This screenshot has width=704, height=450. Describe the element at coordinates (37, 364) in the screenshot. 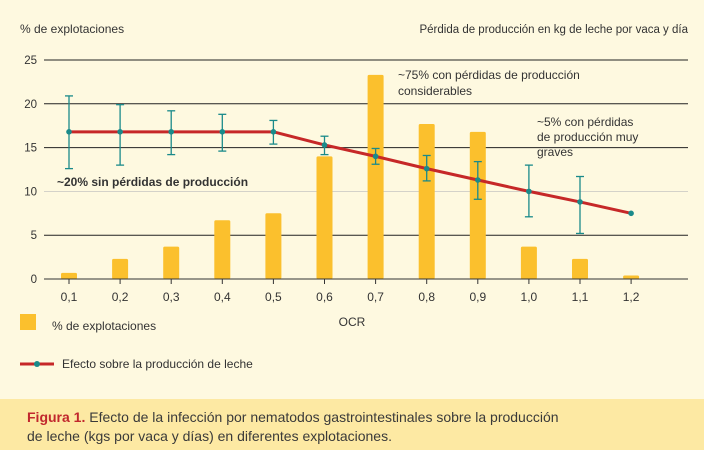

I see `legend-line-marker` at that location.